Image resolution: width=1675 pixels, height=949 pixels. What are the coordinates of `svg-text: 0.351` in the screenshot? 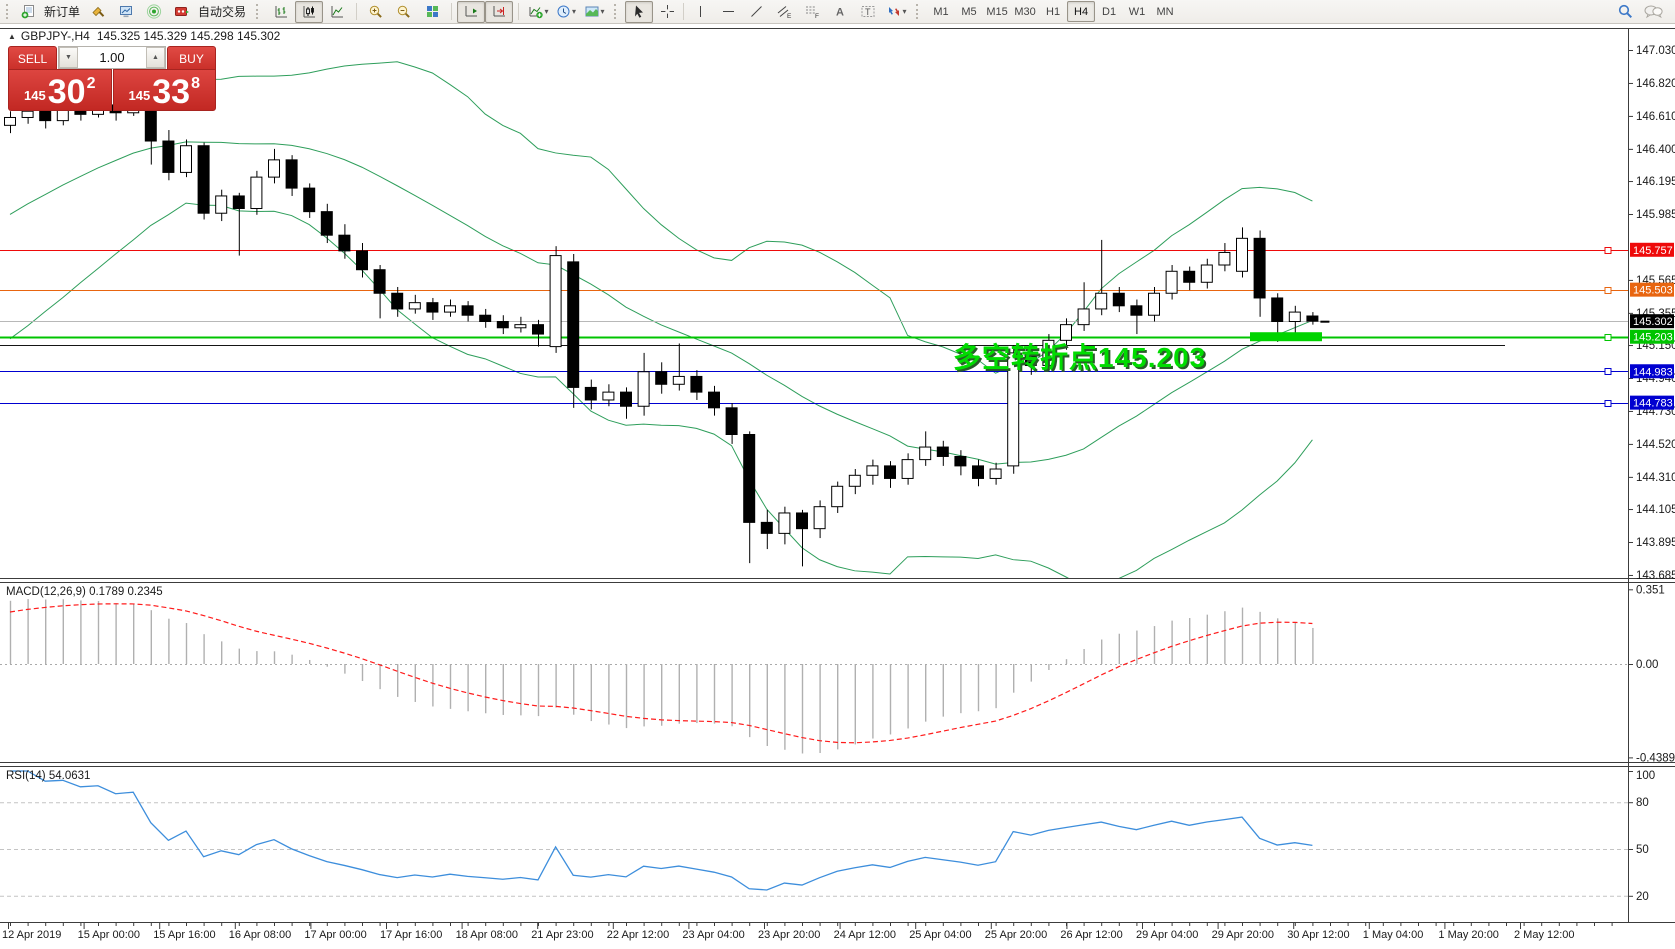 It's located at (1650, 590).